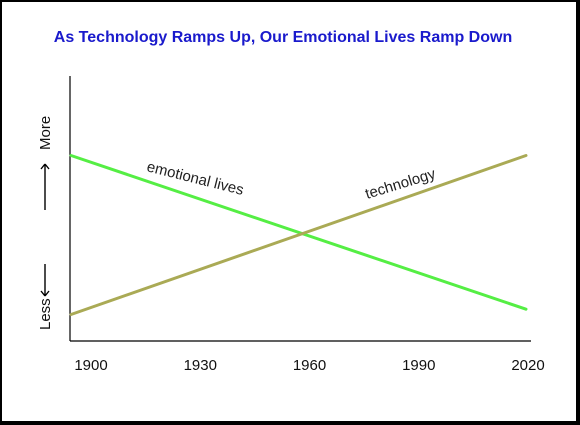 This screenshot has height=425, width=580. What do you see at coordinates (418, 365) in the screenshot?
I see `x-tick-label: 1990` at bounding box center [418, 365].